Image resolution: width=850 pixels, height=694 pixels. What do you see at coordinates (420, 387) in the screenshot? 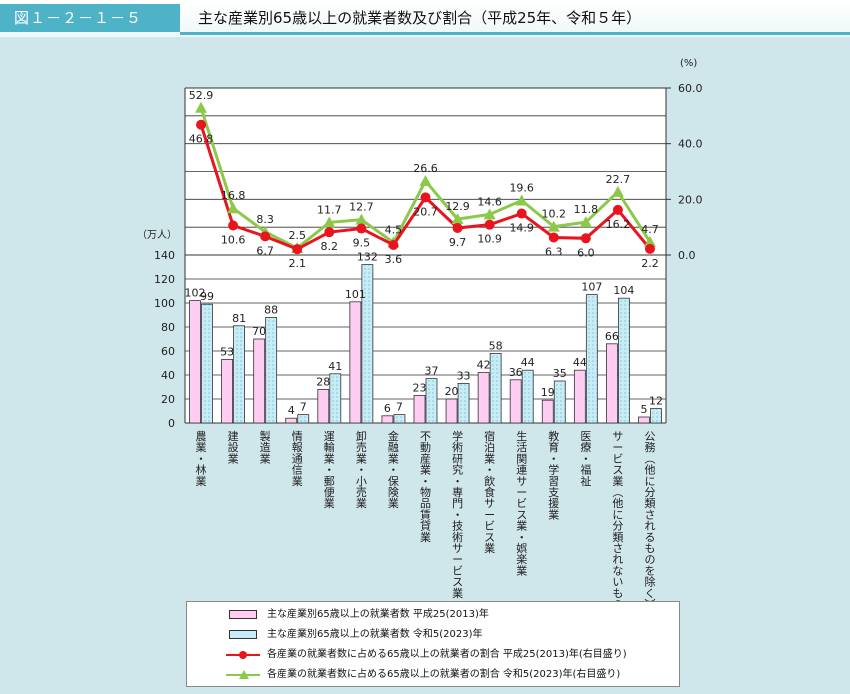
I see `bar-value-label-2013: 23` at bounding box center [420, 387].